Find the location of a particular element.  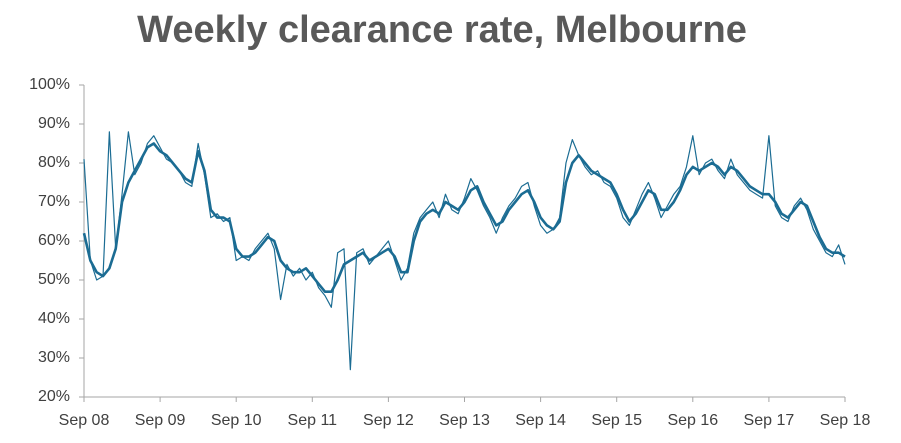

y-tick-label: 50% is located at coordinates (54, 279).